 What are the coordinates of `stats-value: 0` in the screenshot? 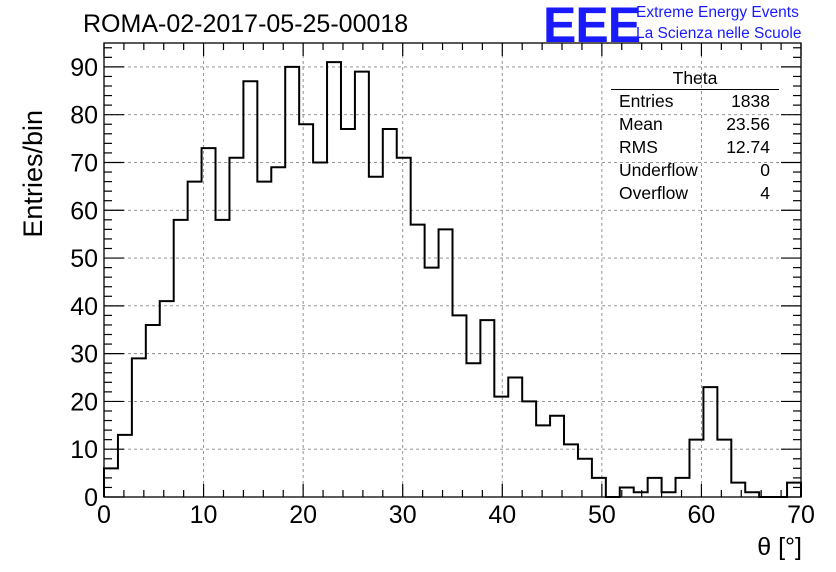 It's located at (765, 170).